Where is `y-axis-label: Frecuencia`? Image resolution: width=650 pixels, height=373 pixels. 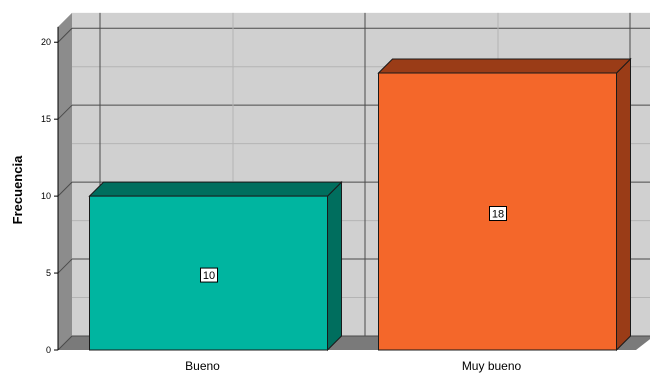 y-axis-label: Frecuencia is located at coordinates (17, 189).